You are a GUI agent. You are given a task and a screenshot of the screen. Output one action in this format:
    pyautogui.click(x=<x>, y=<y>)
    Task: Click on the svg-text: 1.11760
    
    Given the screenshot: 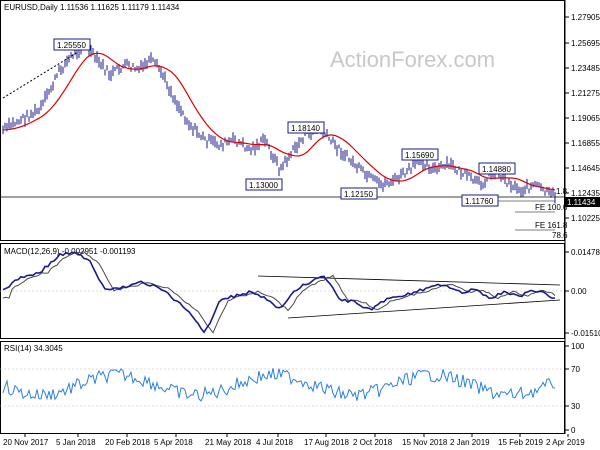 What is the action you would take?
    pyautogui.click(x=479, y=201)
    